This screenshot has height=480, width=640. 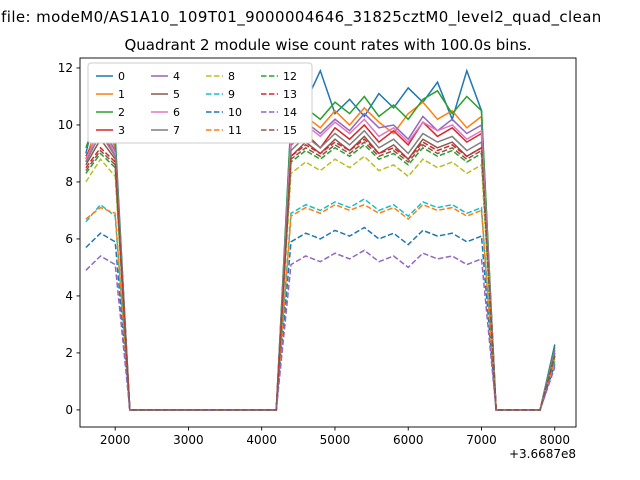 I want to click on legend-item-2: 2, so click(x=110, y=112).